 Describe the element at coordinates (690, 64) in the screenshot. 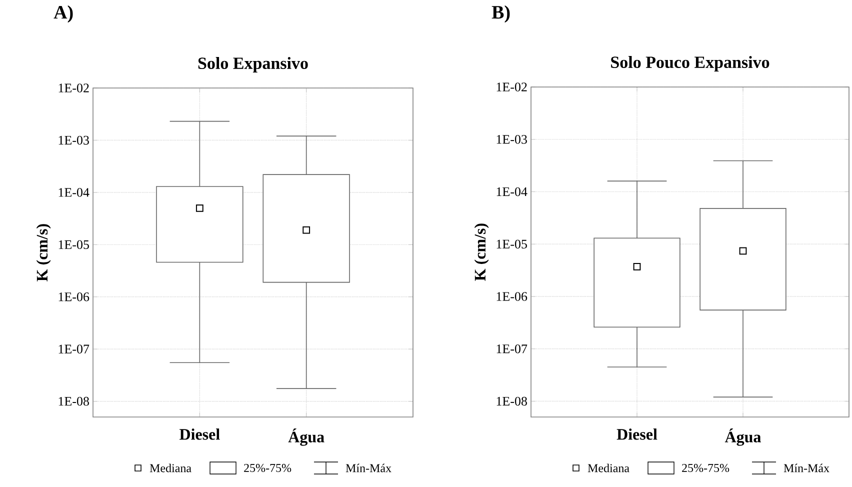

I see `chart-title: Solo Pouco Expansivo` at that location.